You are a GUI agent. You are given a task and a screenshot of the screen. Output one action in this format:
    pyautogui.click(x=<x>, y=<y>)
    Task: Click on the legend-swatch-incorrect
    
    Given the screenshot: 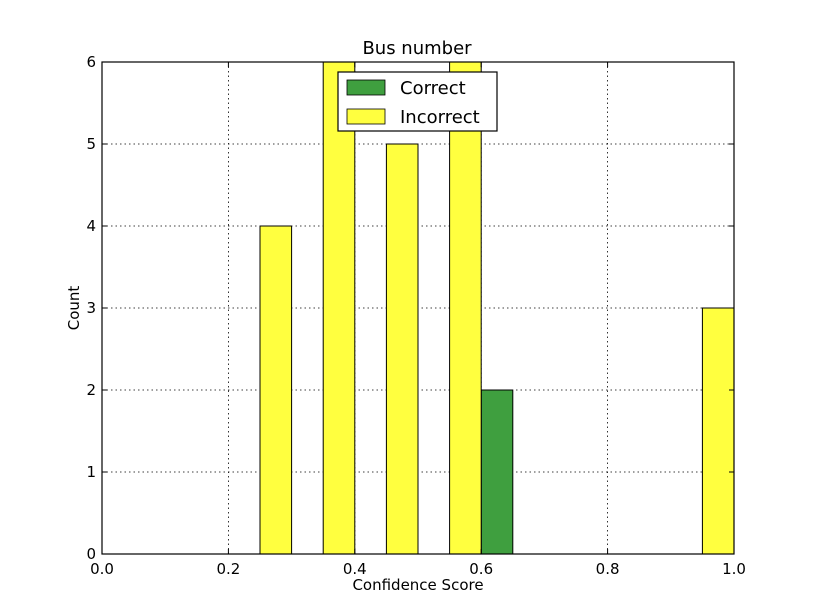 What is the action you would take?
    pyautogui.click(x=366, y=116)
    